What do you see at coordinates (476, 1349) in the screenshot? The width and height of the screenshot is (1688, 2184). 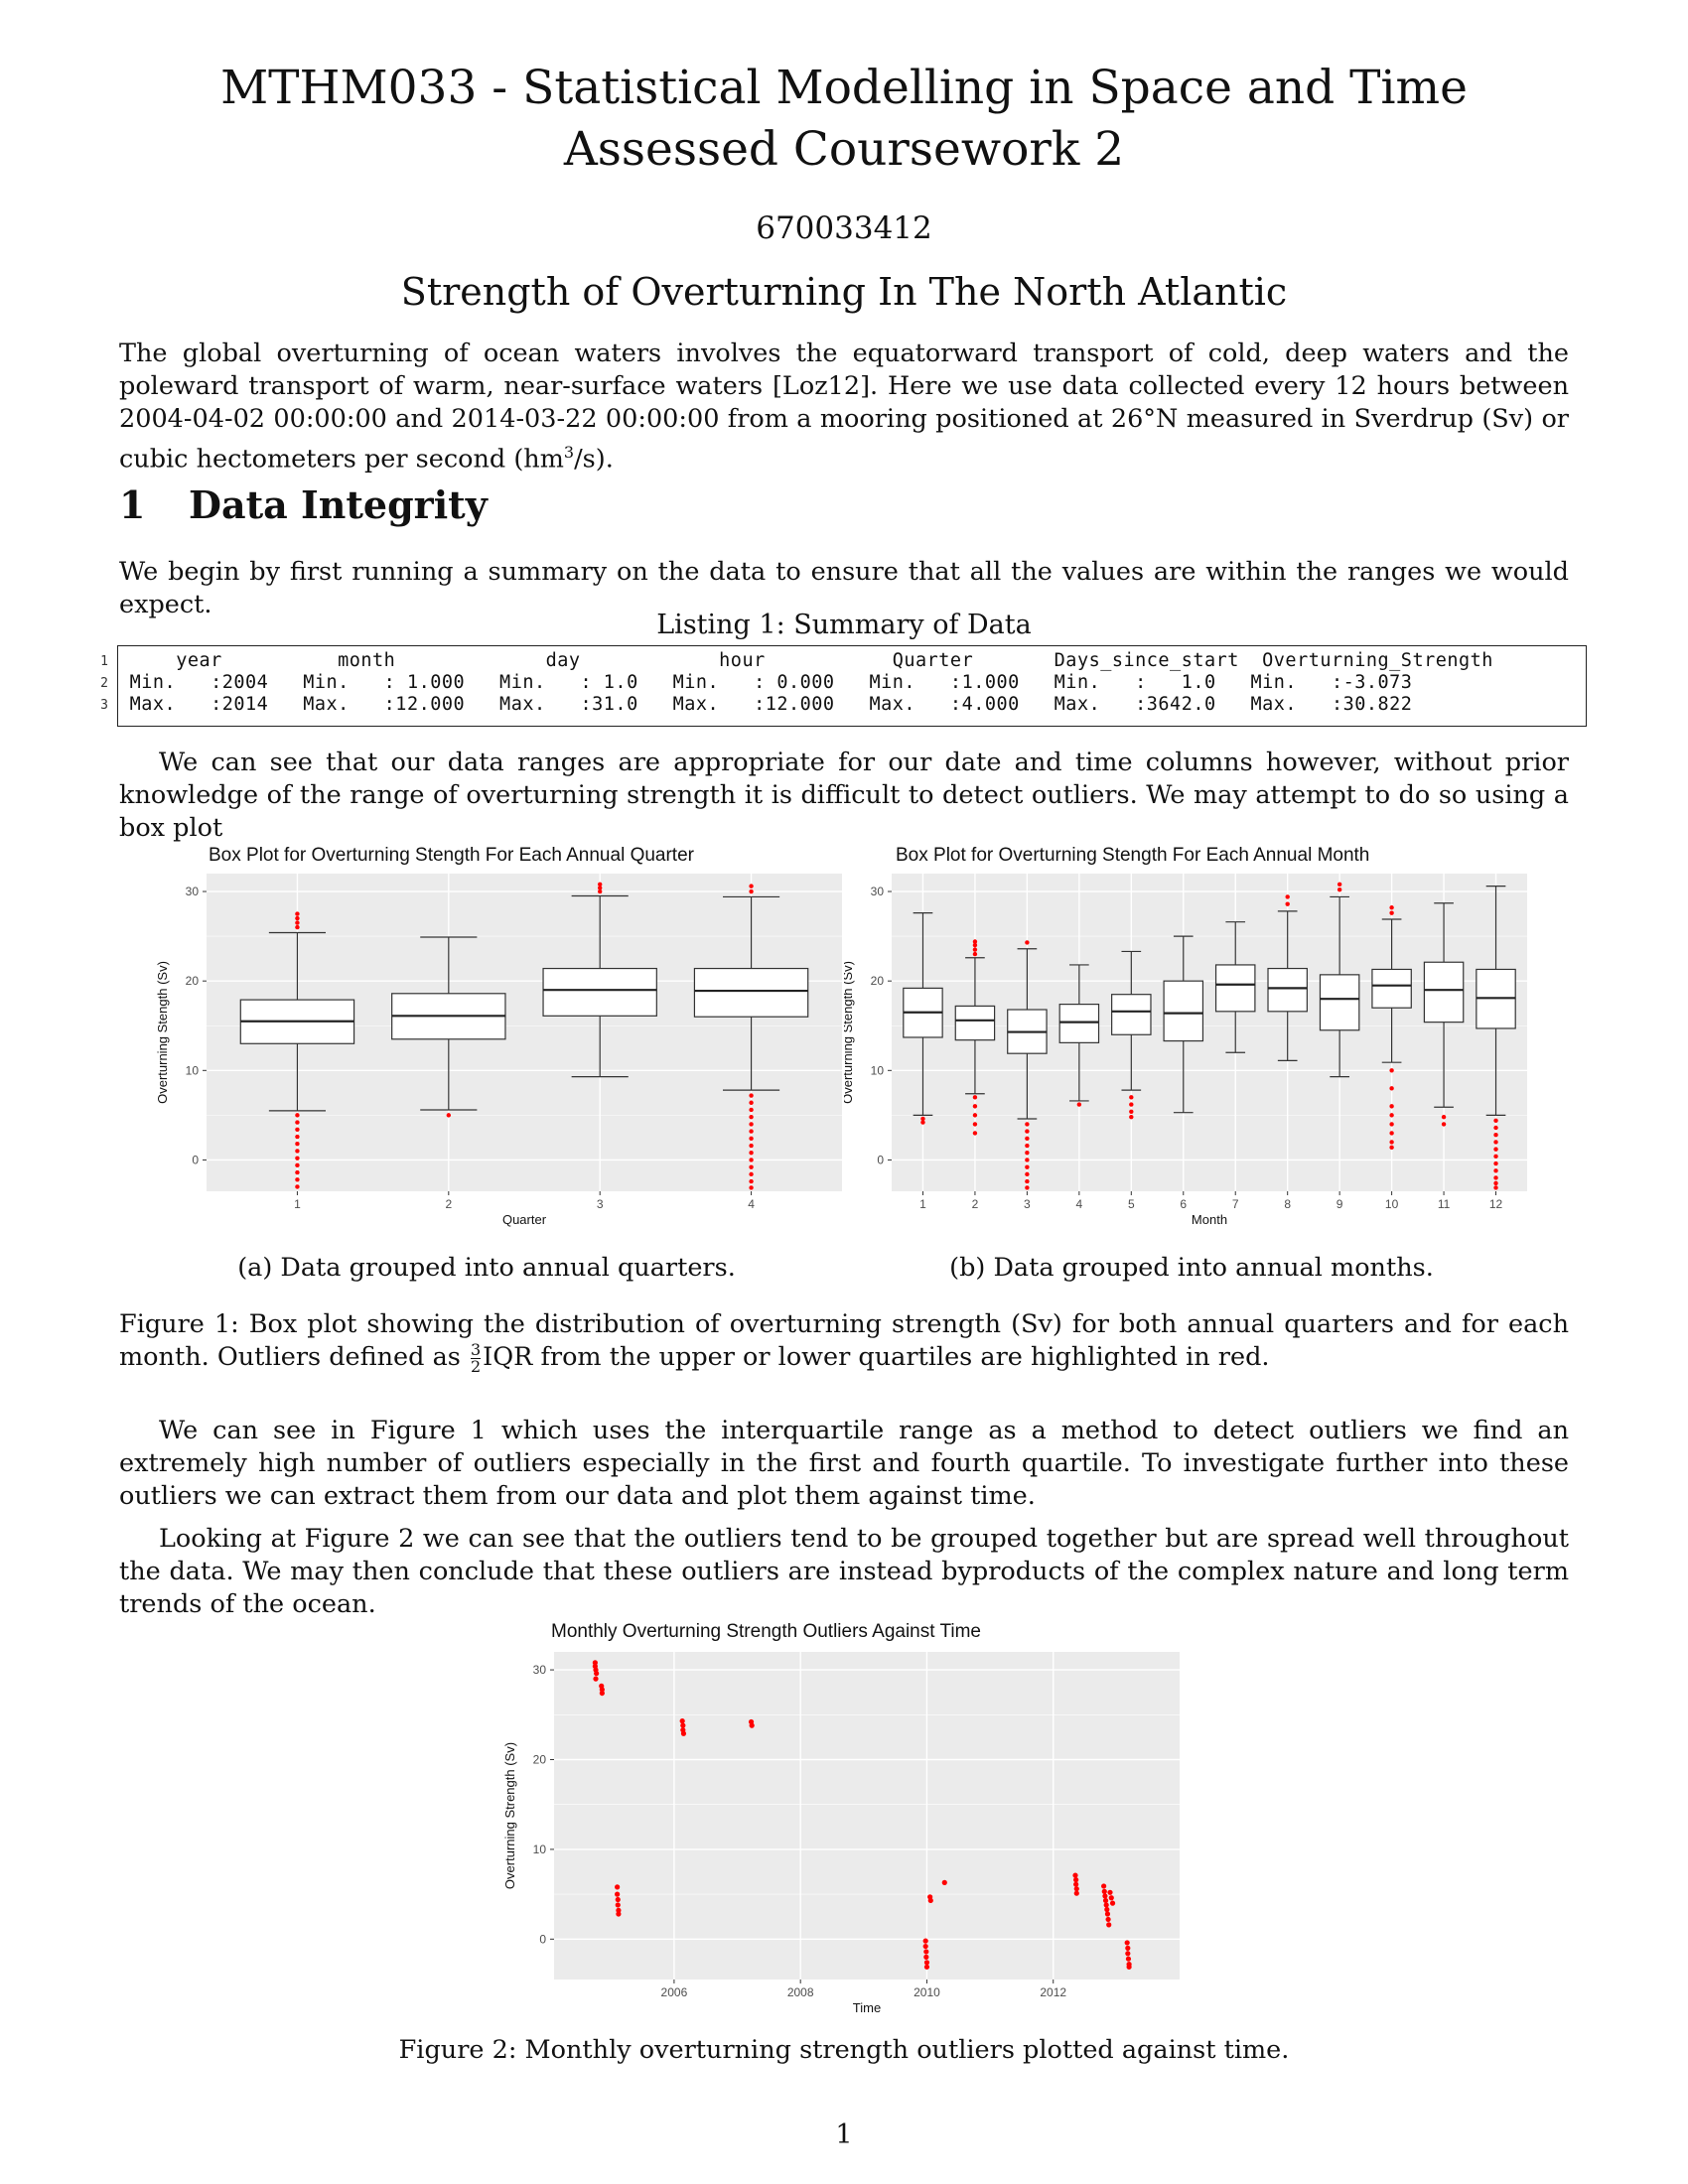 I see `fraction-numerator: 3` at bounding box center [476, 1349].